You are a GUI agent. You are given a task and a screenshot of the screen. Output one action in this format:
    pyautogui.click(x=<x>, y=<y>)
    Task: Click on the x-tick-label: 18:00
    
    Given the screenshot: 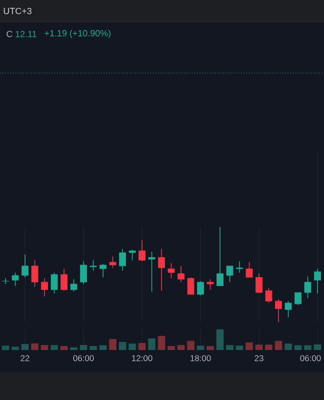 What is the action you would take?
    pyautogui.click(x=200, y=358)
    